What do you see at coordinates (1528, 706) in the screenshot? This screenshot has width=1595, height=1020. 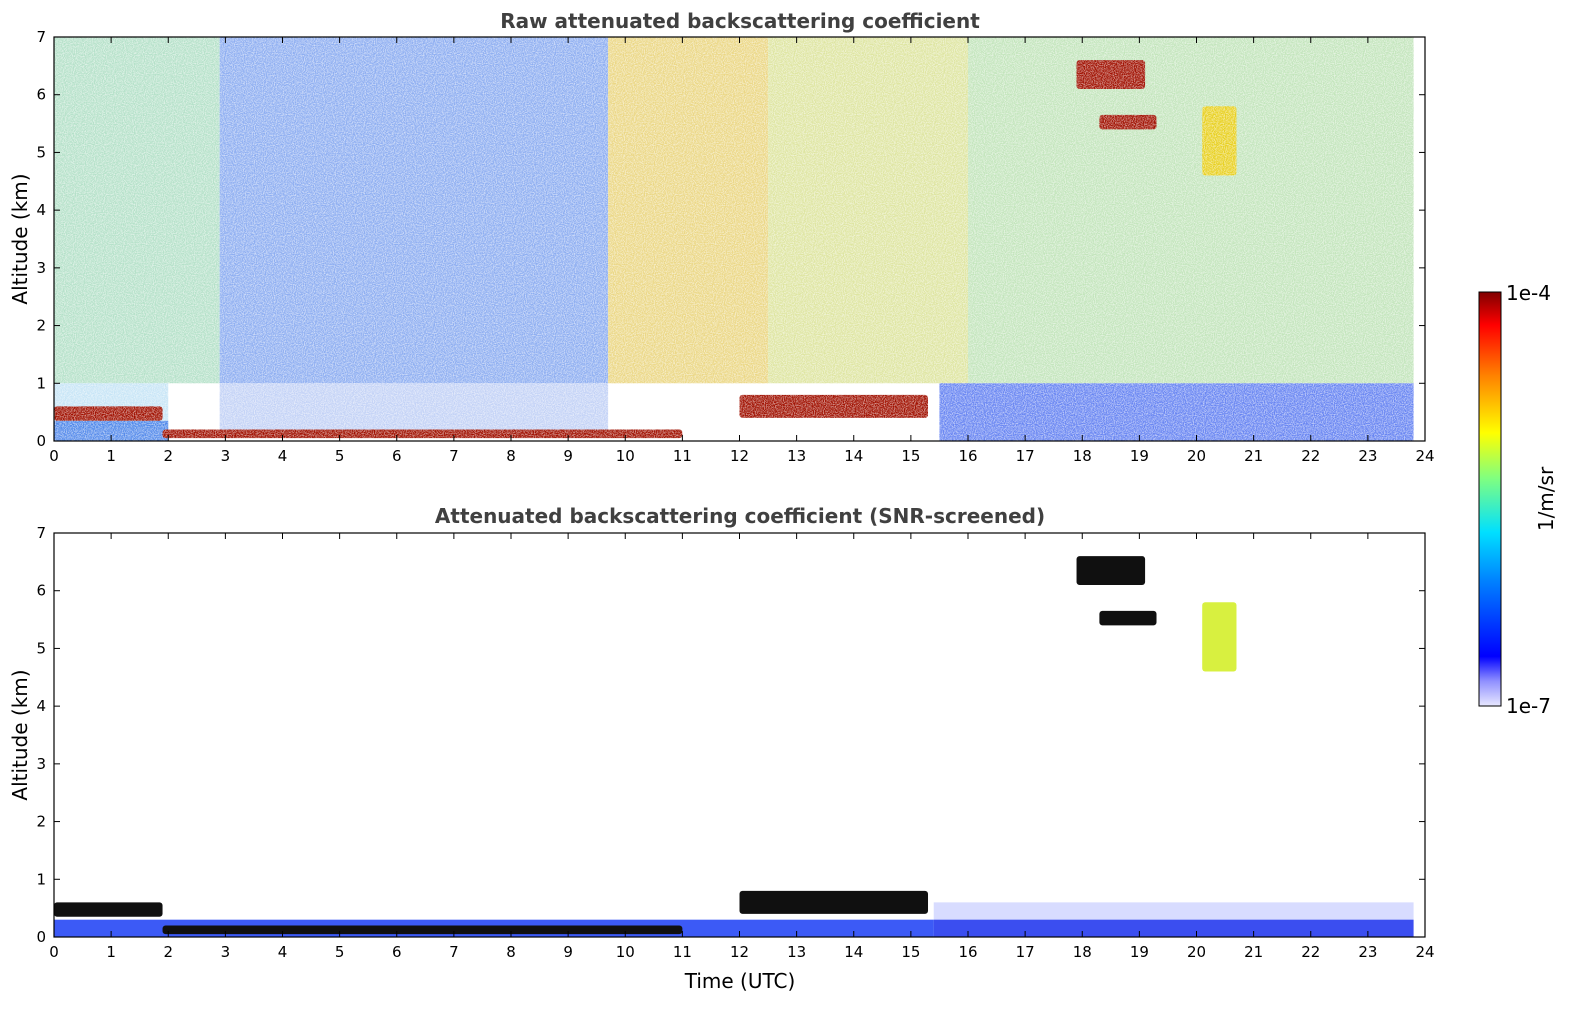 I see `colorbar-min-label: 1e-7` at bounding box center [1528, 706].